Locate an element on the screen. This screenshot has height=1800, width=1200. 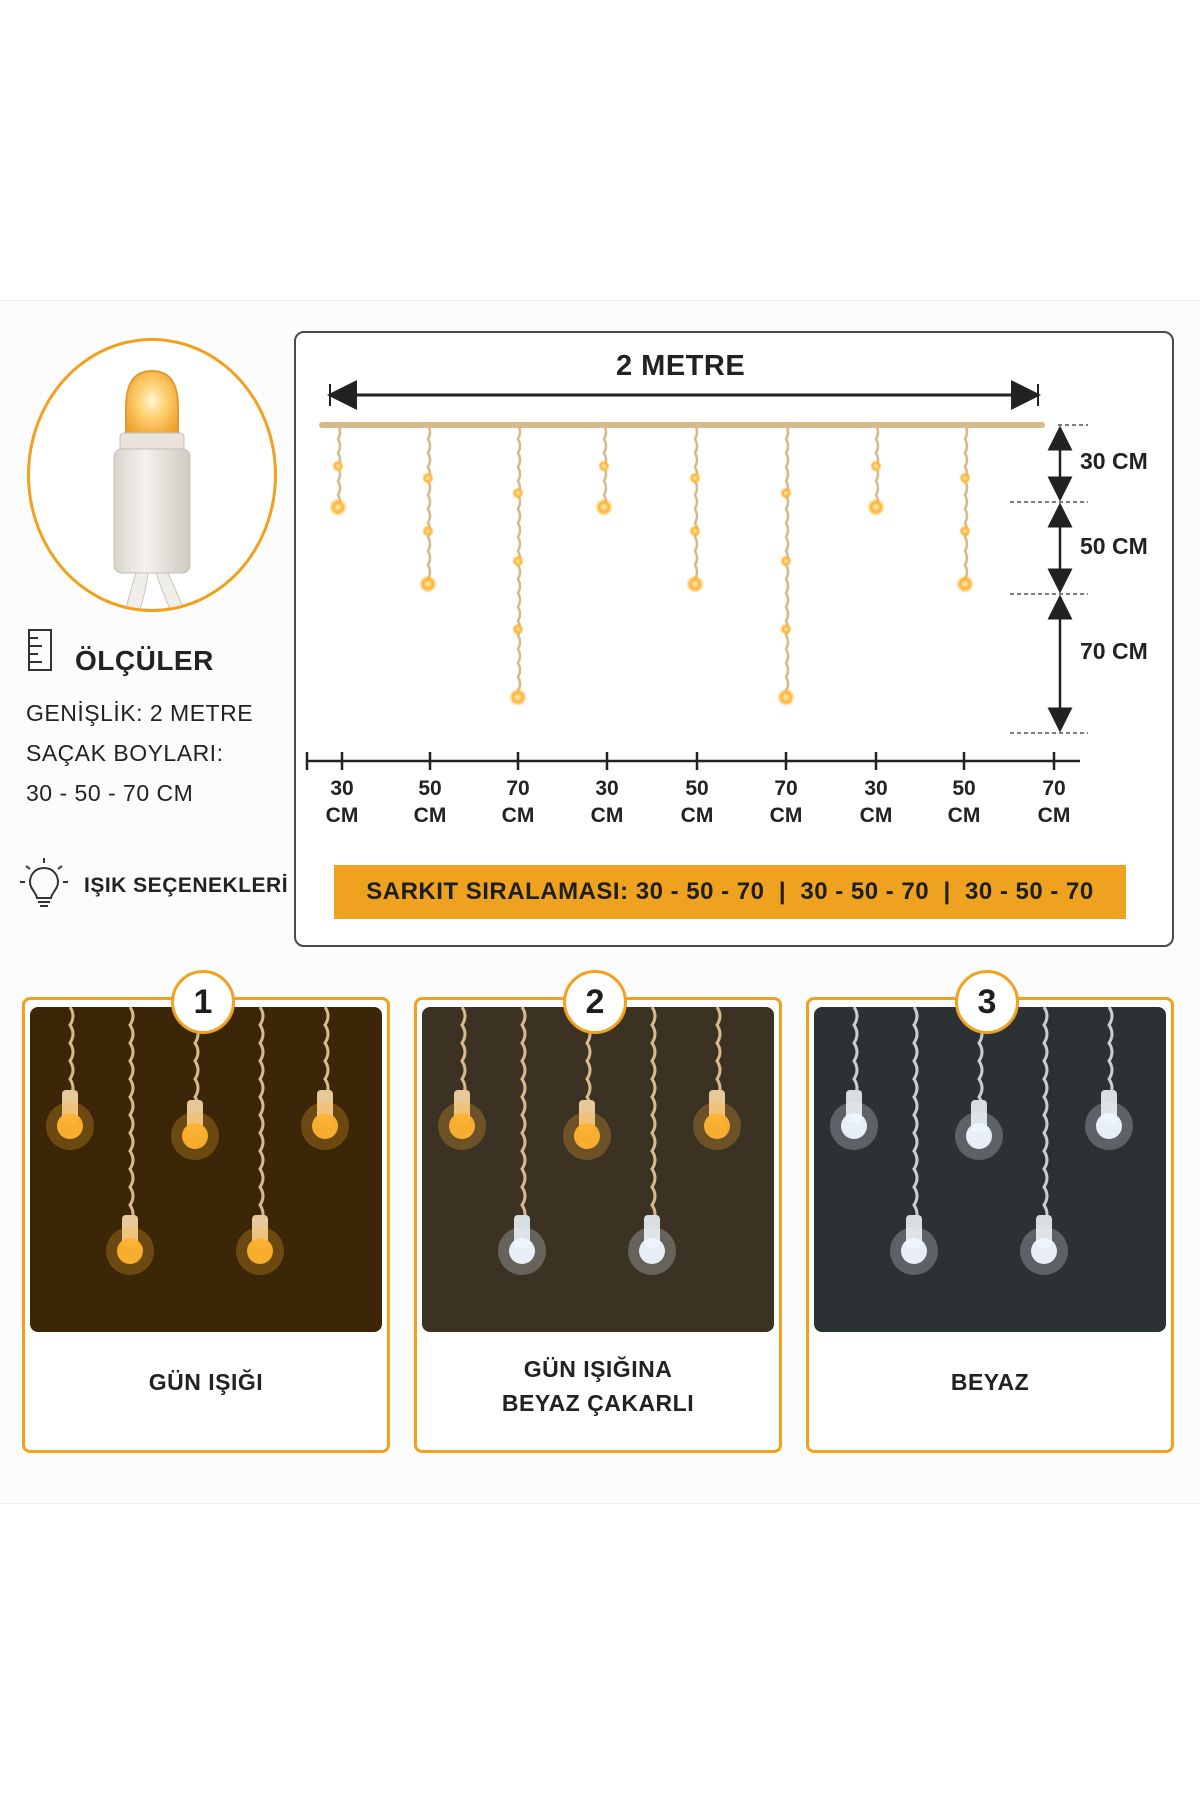
option-number-badge-1: 1 is located at coordinates (203, 1002).